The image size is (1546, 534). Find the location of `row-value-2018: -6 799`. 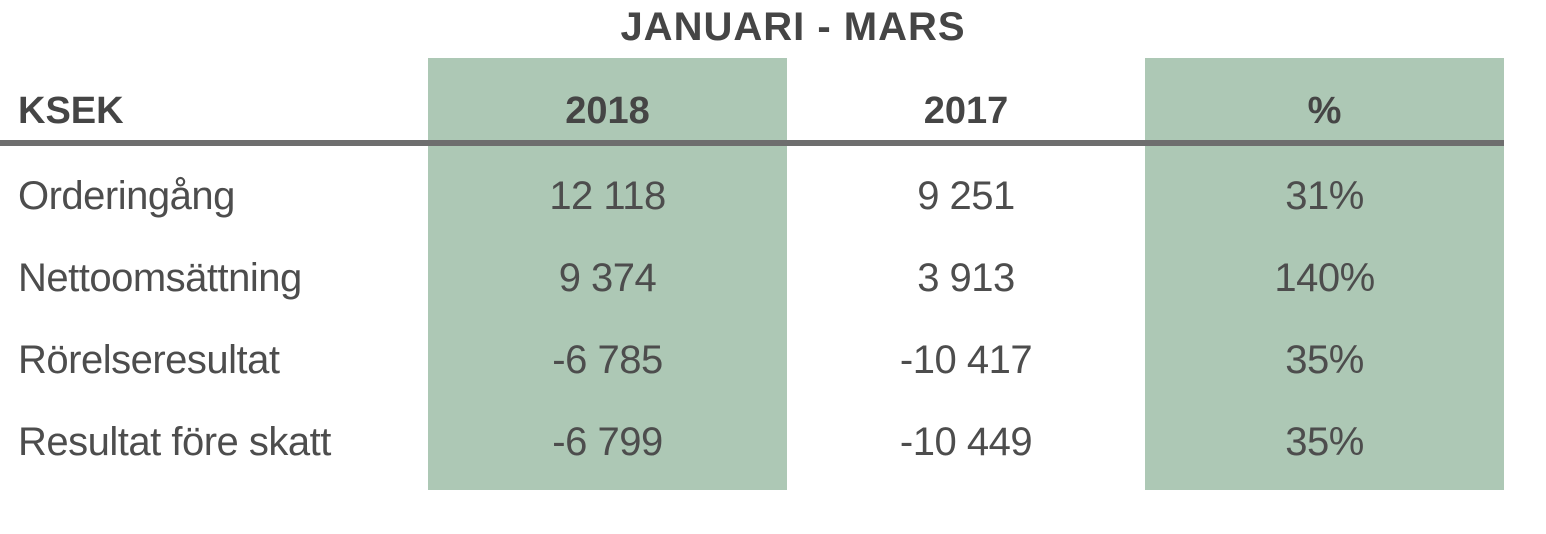

row-value-2018: -6 799 is located at coordinates (607, 441).